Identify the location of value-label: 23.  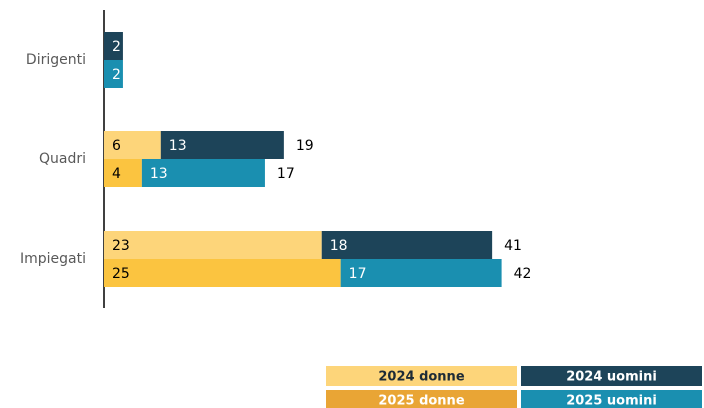
(121, 246).